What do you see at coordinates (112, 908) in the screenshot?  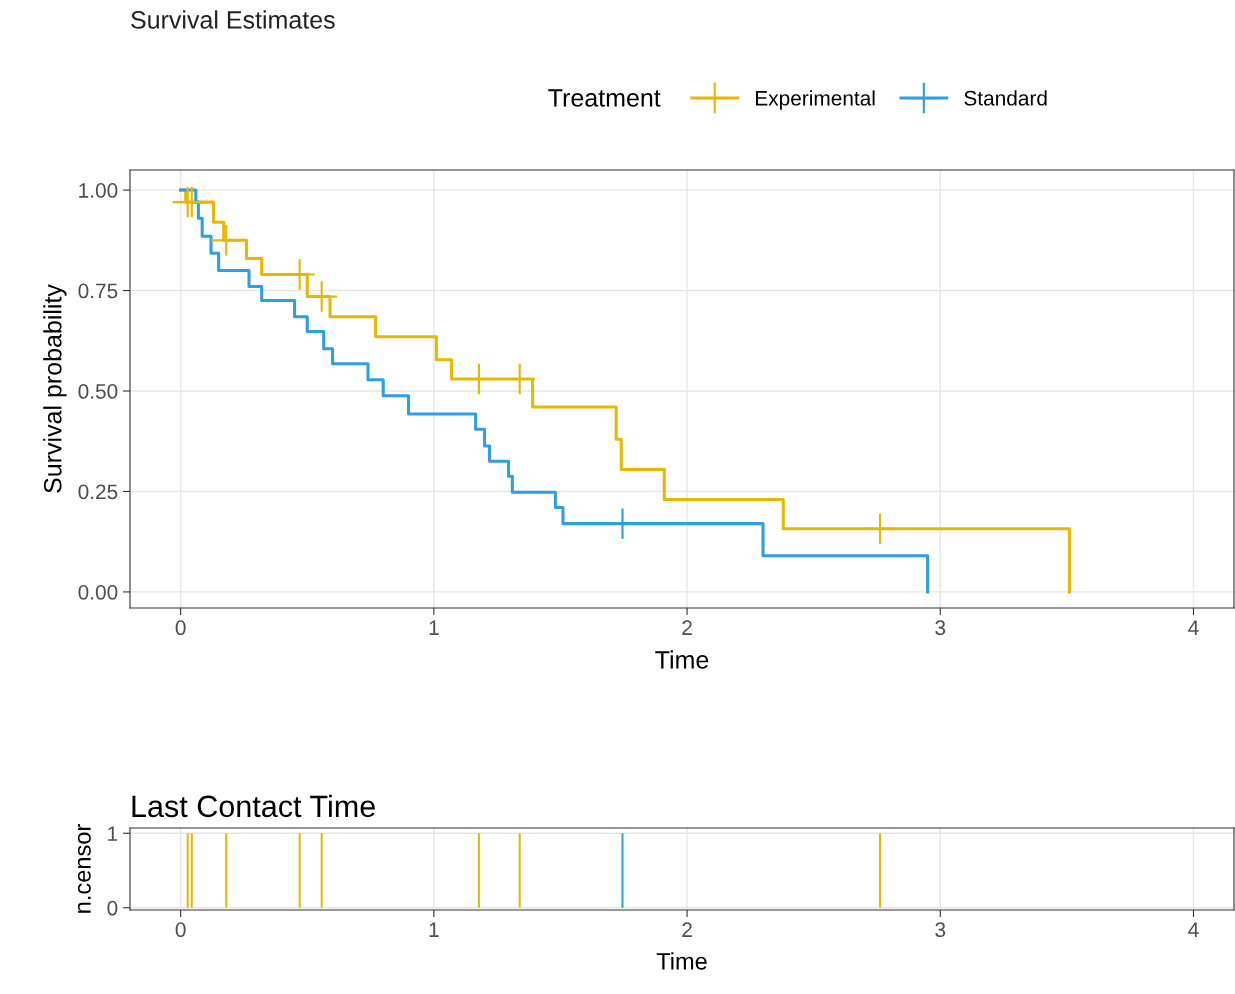 I see `y-tick-label: 0` at bounding box center [112, 908].